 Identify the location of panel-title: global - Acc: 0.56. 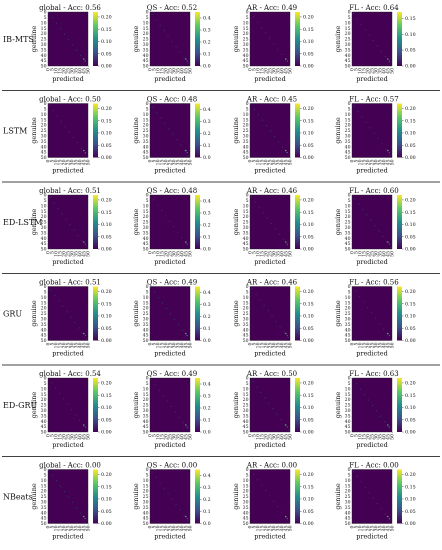
(70, 8).